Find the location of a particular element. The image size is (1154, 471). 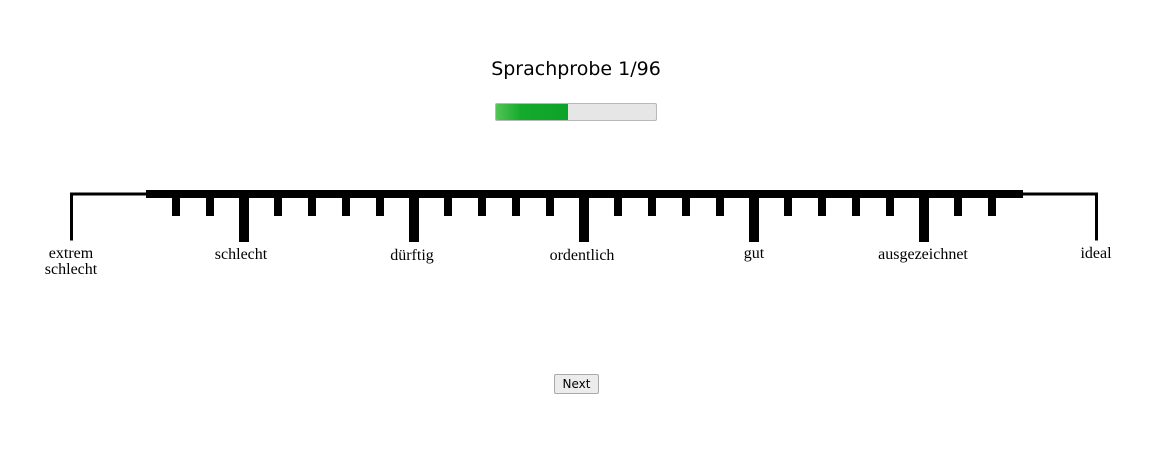

scale-label-line: ideal is located at coordinates (1096, 253).